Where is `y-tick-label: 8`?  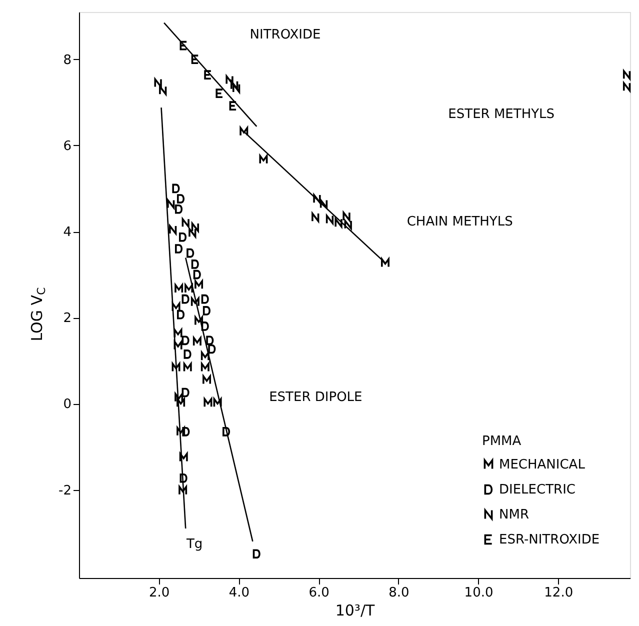 y-tick-label: 8 is located at coordinates (67, 60).